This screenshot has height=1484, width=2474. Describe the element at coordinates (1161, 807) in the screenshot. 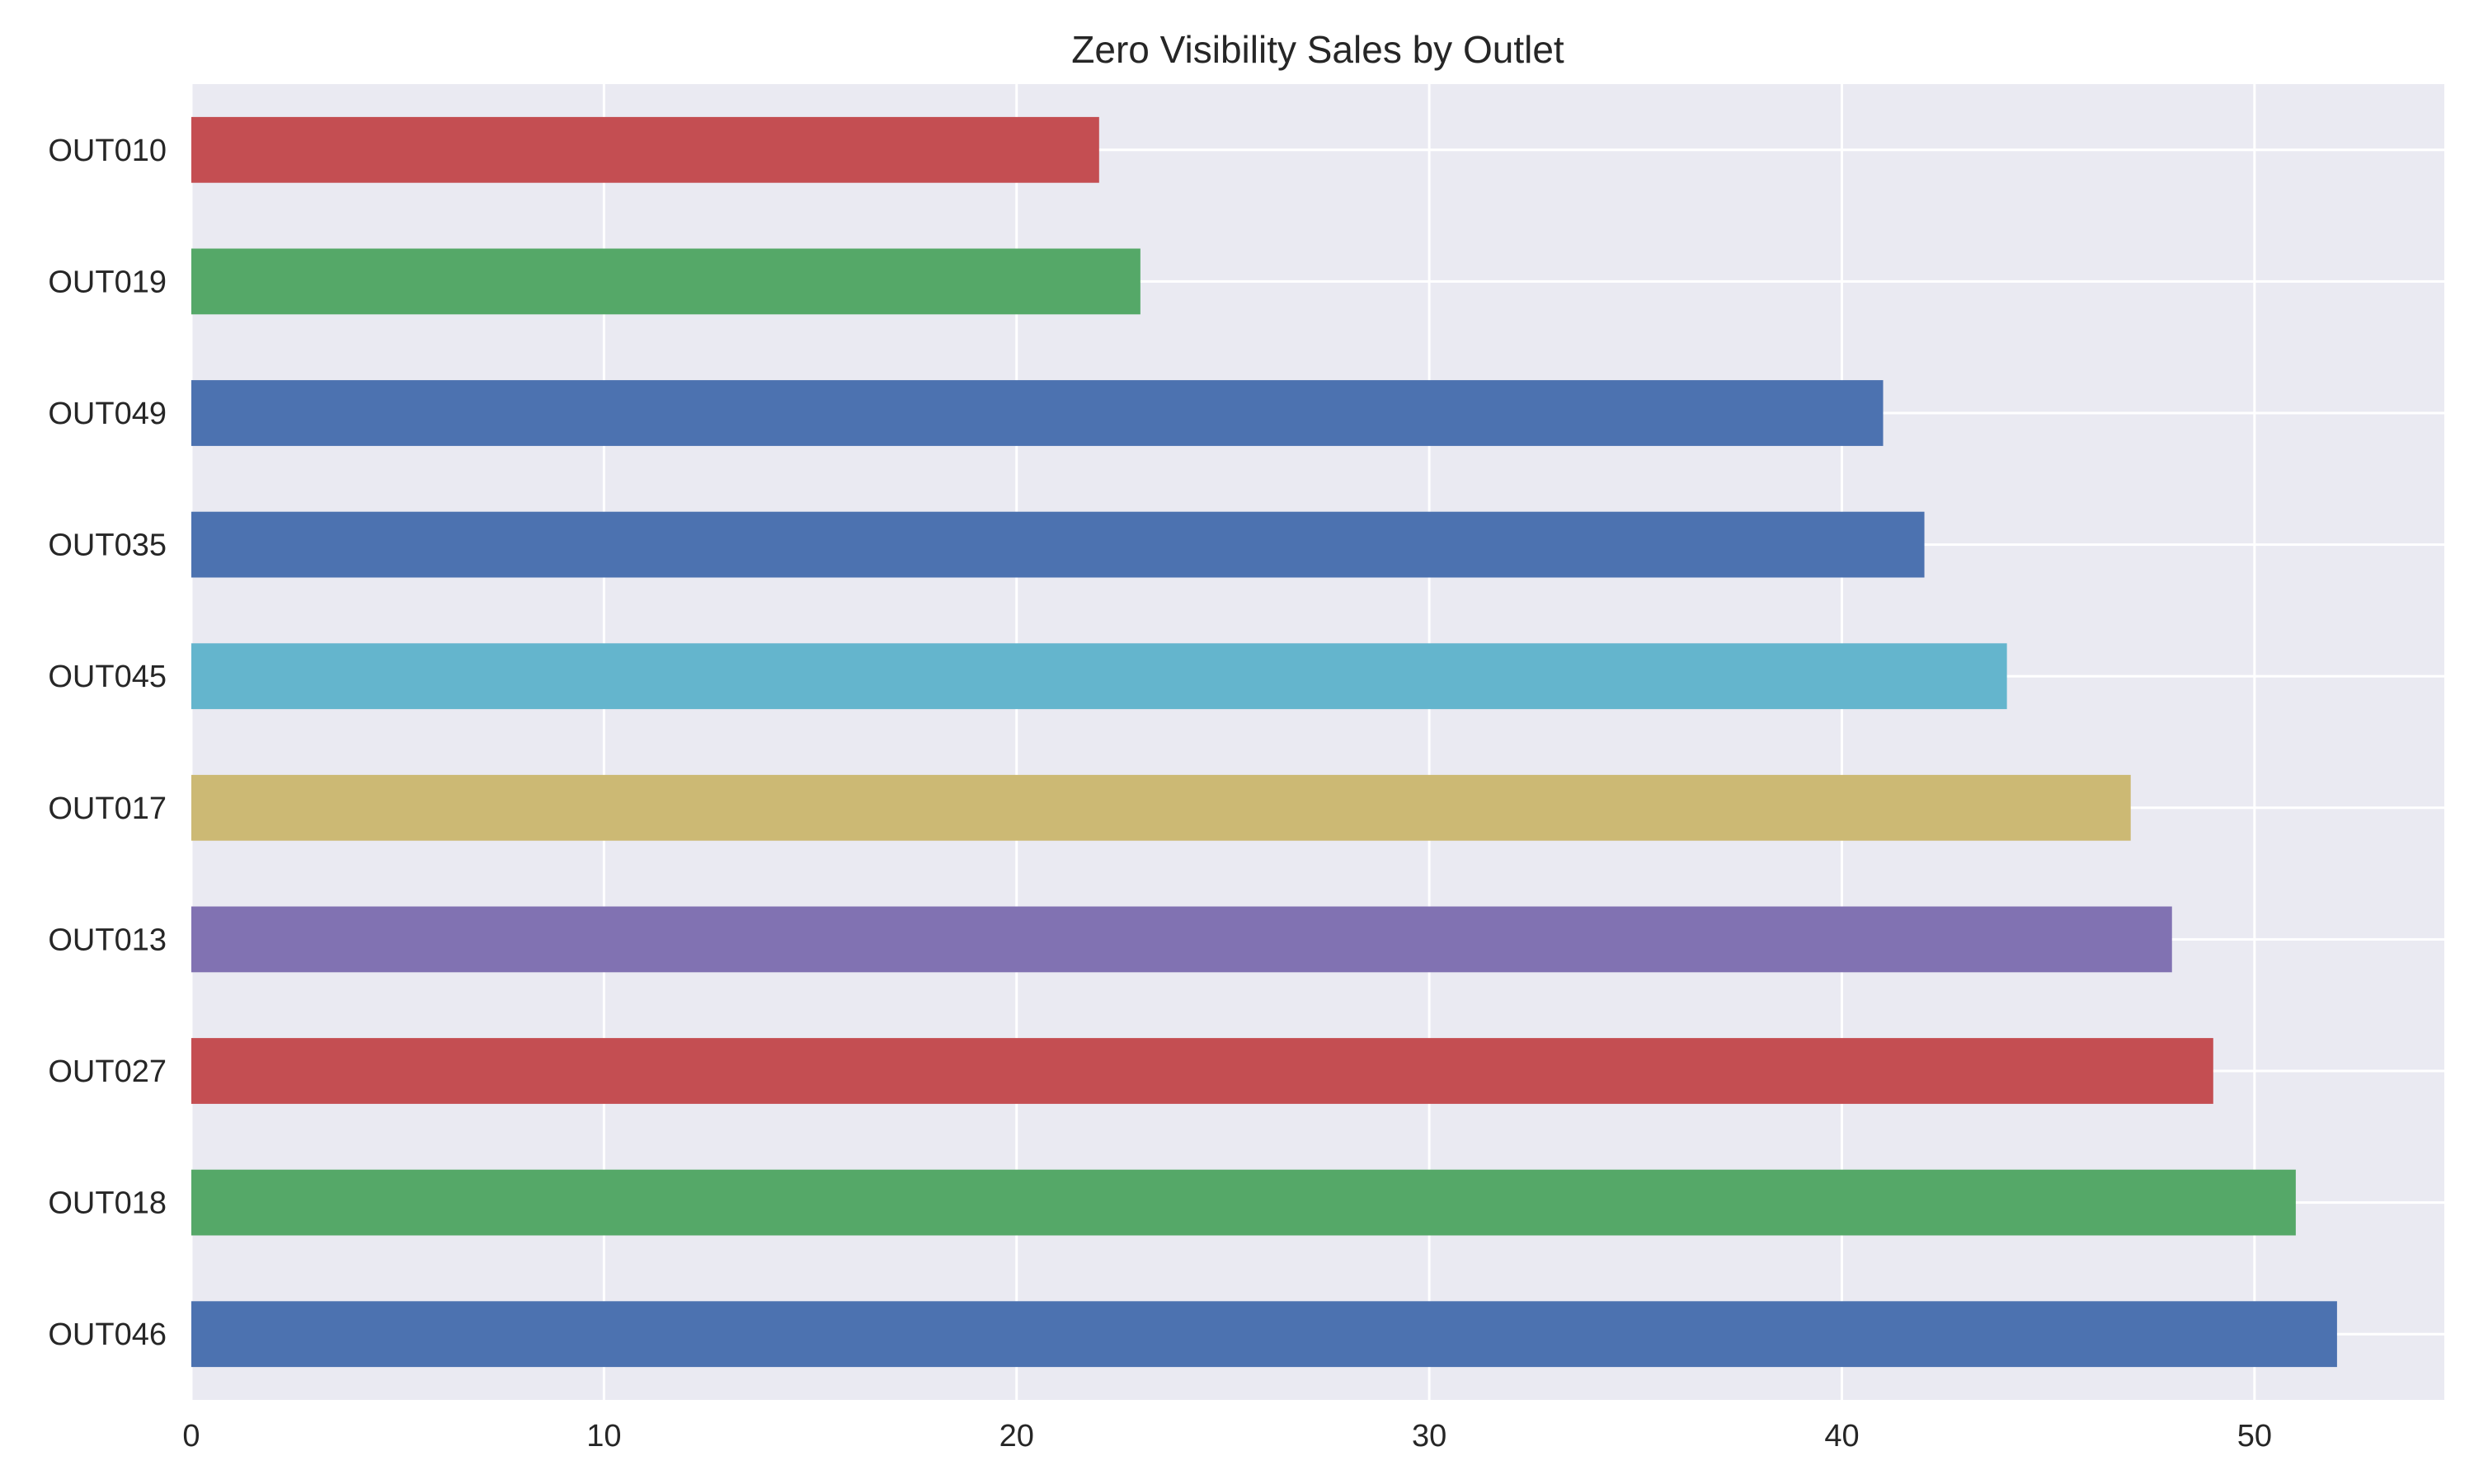

I see `bar-out017` at that location.